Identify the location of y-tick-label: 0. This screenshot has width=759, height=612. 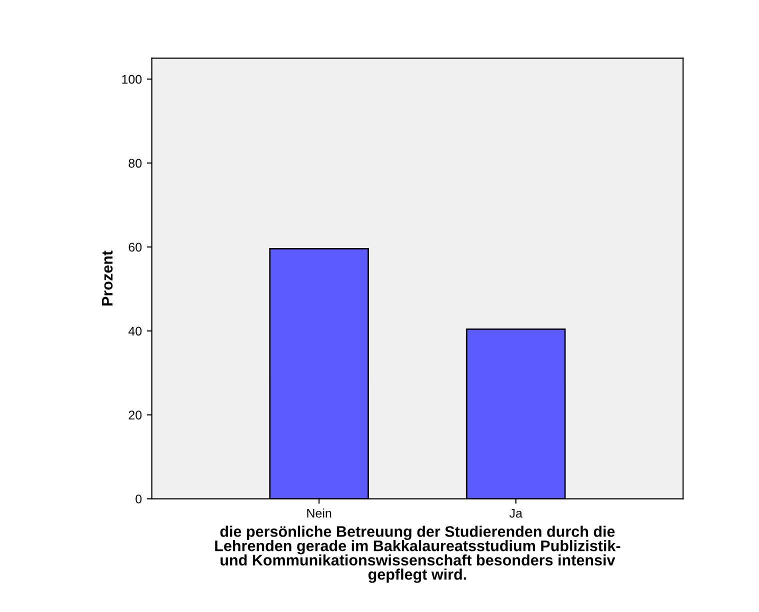
(139, 499).